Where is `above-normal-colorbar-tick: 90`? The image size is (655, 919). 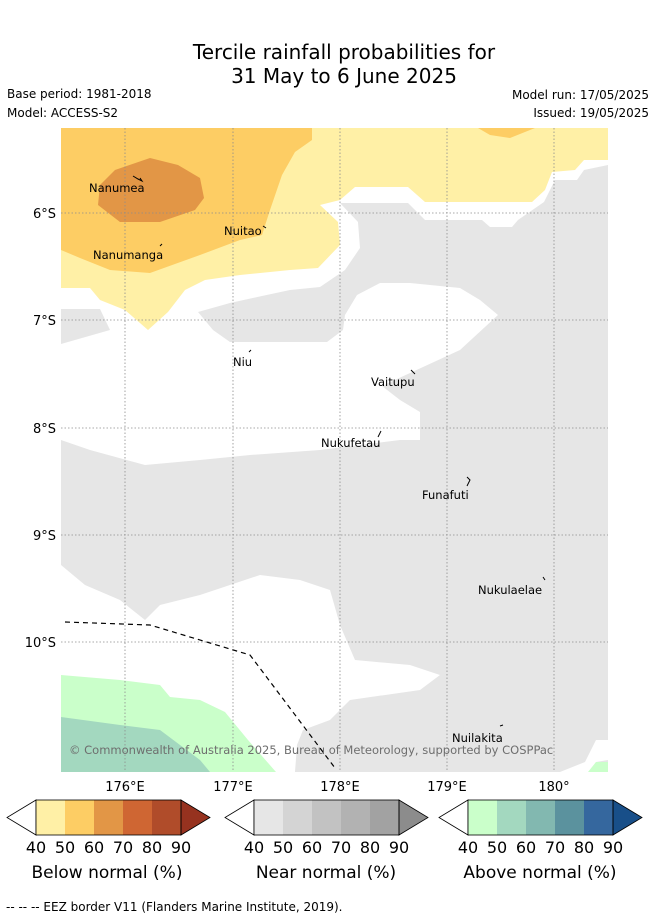
above-normal-colorbar-tick: 90 is located at coordinates (613, 847).